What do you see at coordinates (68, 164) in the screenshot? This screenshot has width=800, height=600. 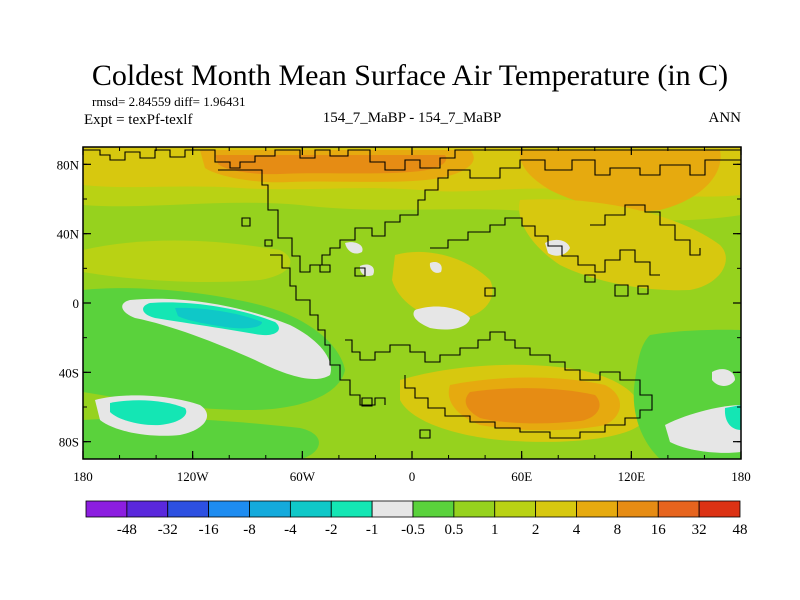 I see `y-tick-label: 80N` at bounding box center [68, 164].